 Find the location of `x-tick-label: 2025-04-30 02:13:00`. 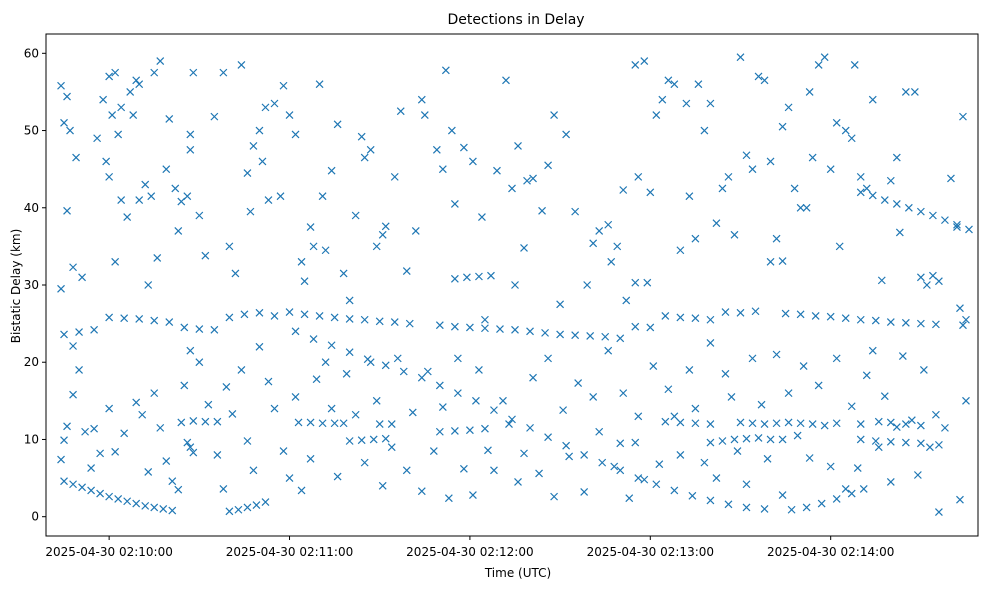

x-tick-label: 2025-04-30 02:13:00 is located at coordinates (650, 552).